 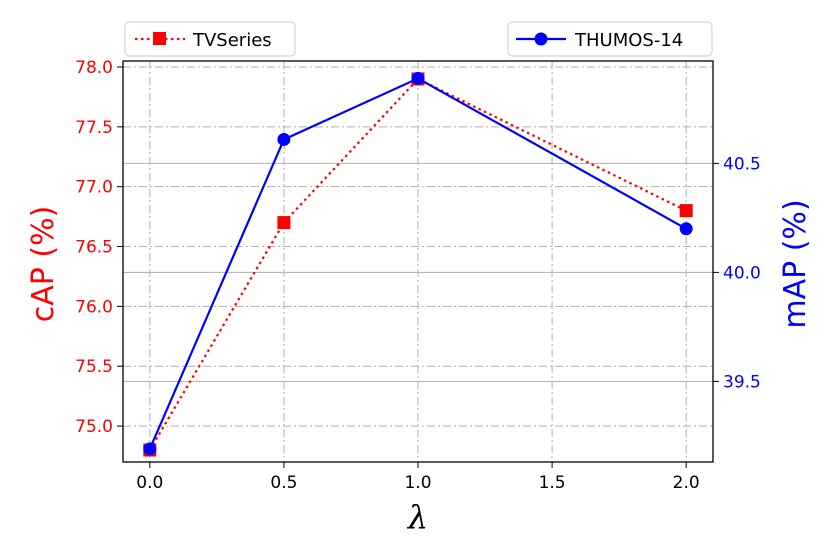 What do you see at coordinates (742, 273) in the screenshot?
I see `right-tick-label: 40.0` at bounding box center [742, 273].